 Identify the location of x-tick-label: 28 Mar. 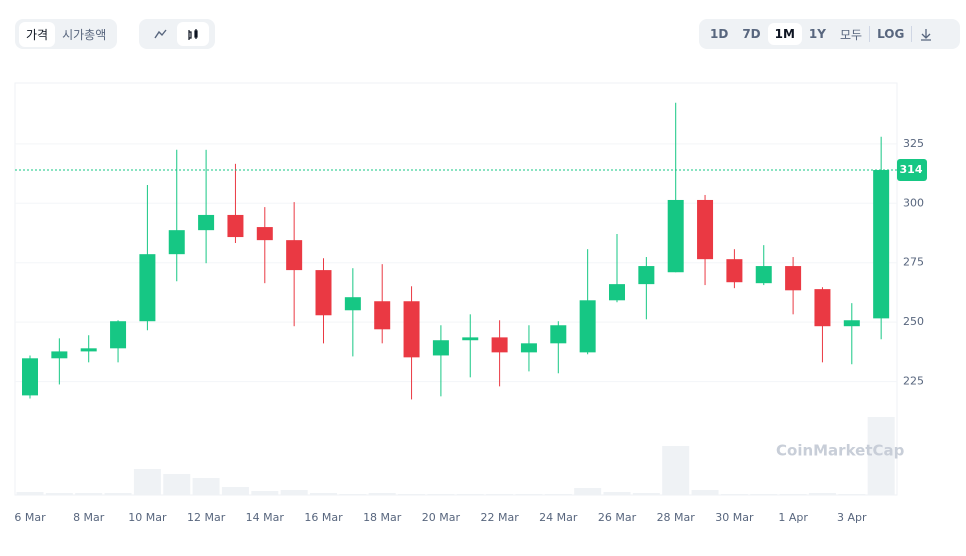
(676, 517).